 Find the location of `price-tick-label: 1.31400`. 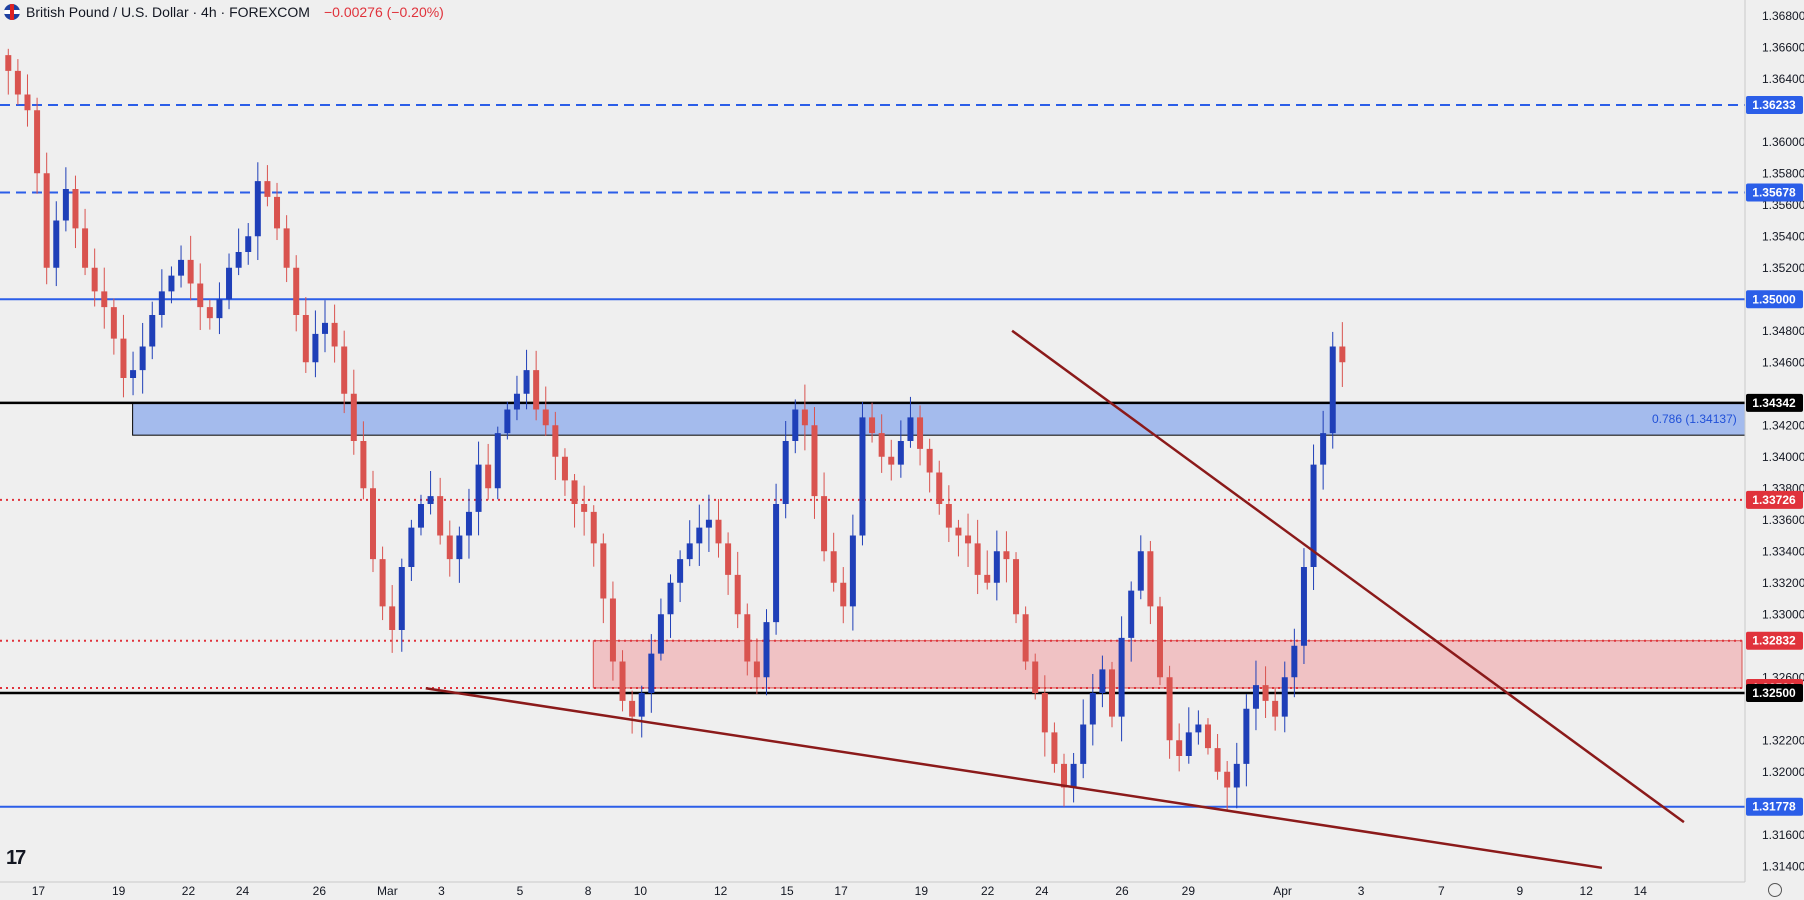

price-tick-label: 1.31400 is located at coordinates (1783, 866).